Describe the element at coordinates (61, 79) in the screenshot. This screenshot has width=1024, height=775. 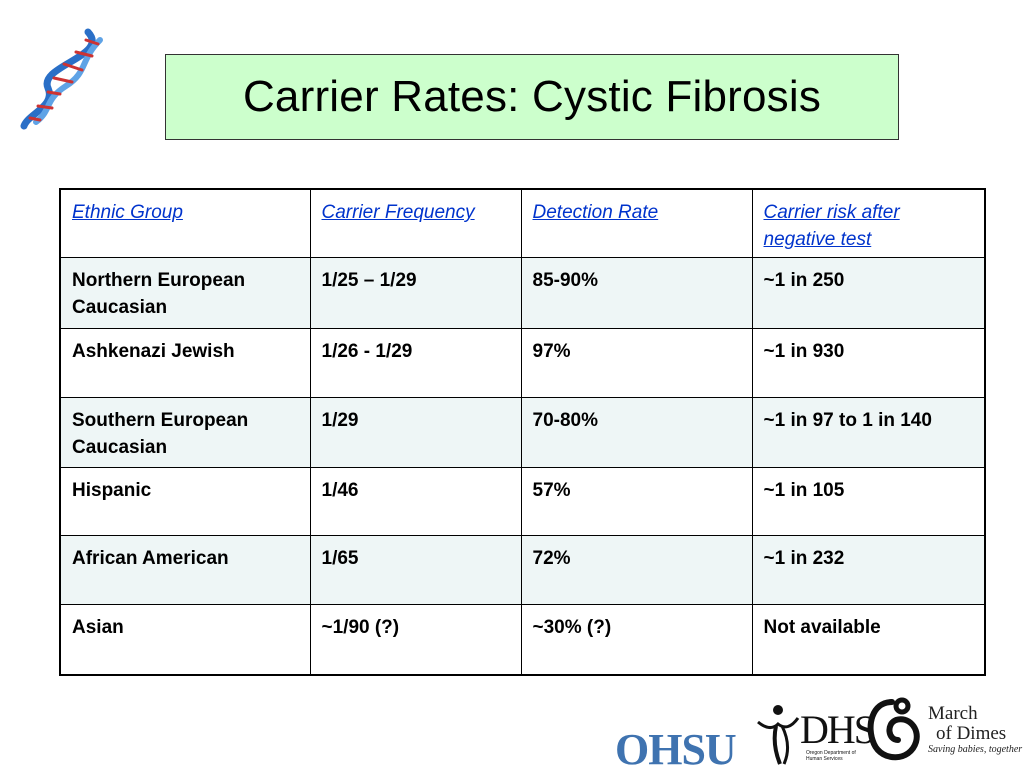
I see `dna-helix-icon` at that location.